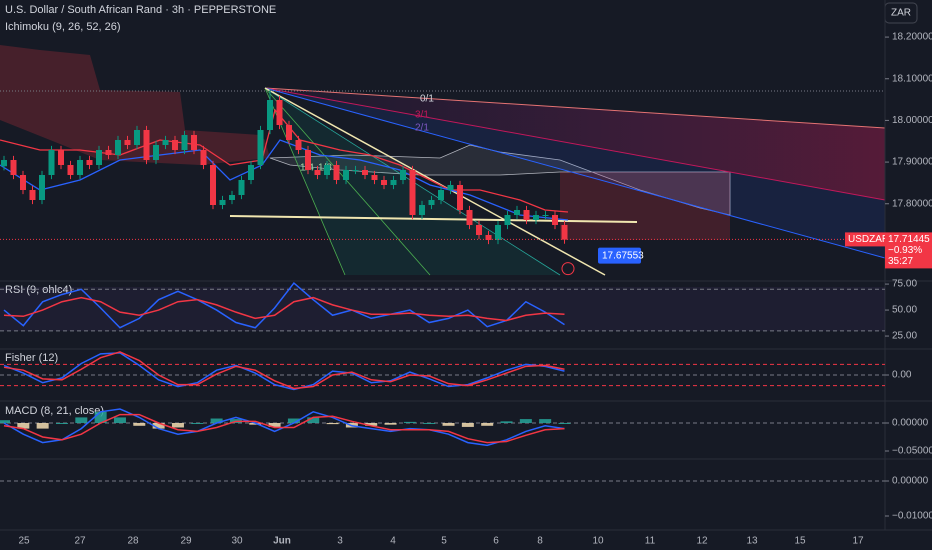 Image resolution: width=932 pixels, height=550 pixels. I want to click on x-tick-label: 25, so click(24, 541).